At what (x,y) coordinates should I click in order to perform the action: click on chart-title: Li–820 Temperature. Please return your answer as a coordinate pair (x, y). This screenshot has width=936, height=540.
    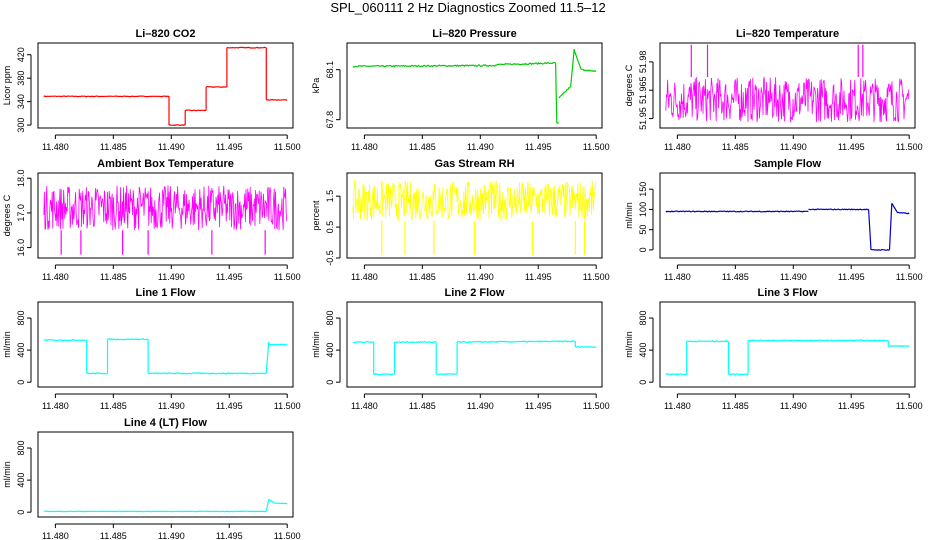
    Looking at the image, I should click on (787, 34).